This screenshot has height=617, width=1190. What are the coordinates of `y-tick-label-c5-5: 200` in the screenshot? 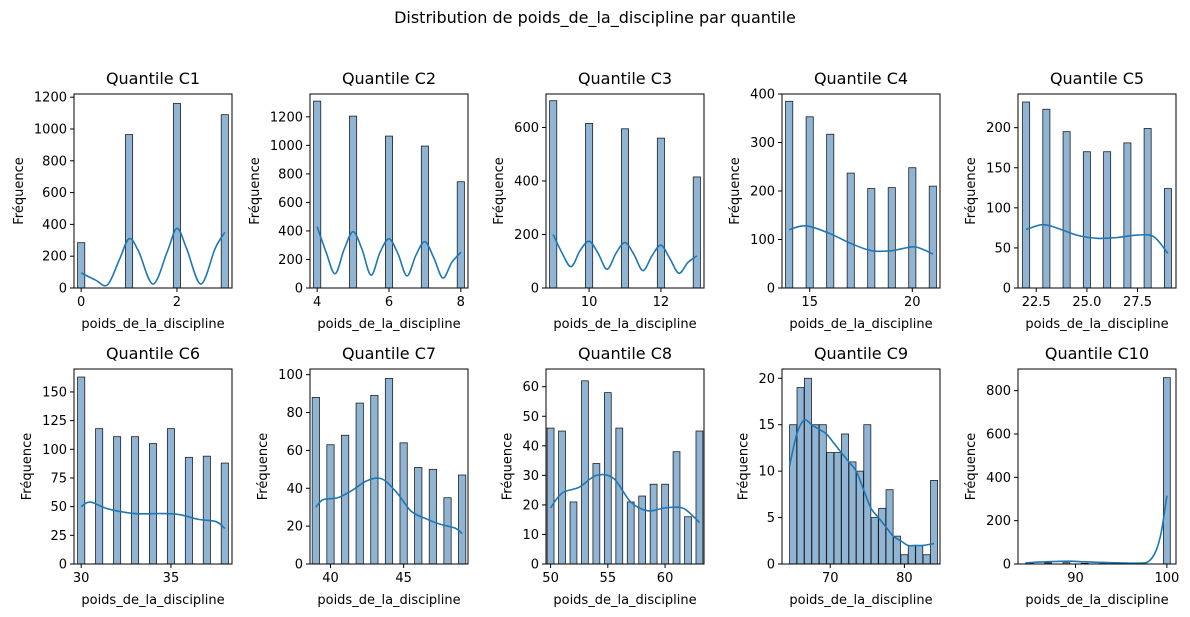 It's located at (998, 128).